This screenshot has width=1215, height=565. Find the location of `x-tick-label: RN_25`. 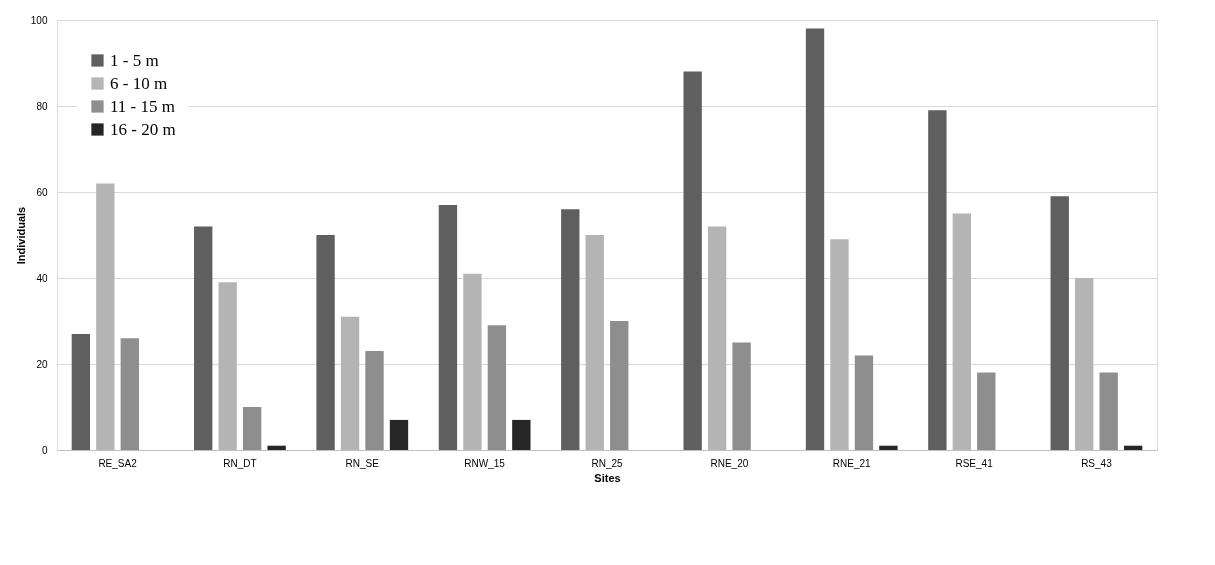

x-tick-label: RN_25 is located at coordinates (607, 463).